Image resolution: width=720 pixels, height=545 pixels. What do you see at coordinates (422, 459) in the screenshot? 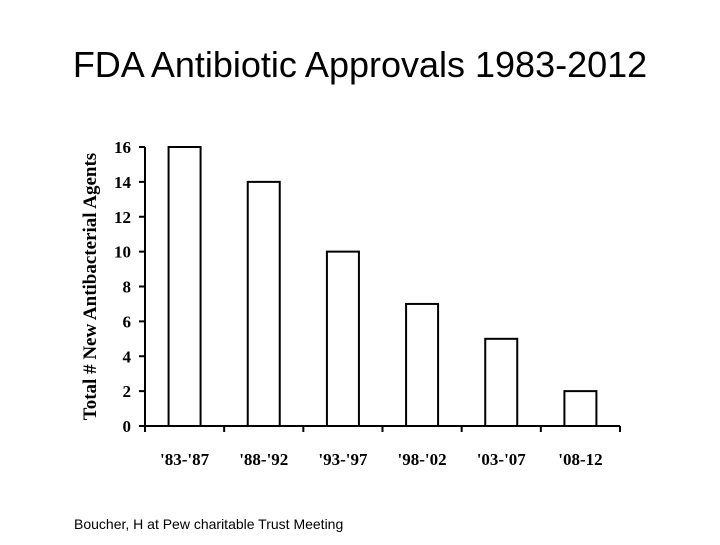
I see `x-tick-label: '98-'02` at bounding box center [422, 459].